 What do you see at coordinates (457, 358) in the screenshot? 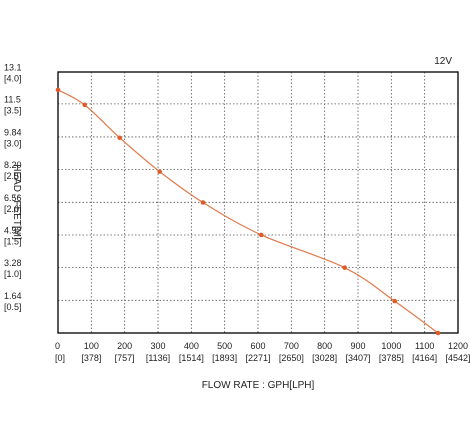
I see `x-tick-sublabel-12: [4542]` at bounding box center [457, 358].